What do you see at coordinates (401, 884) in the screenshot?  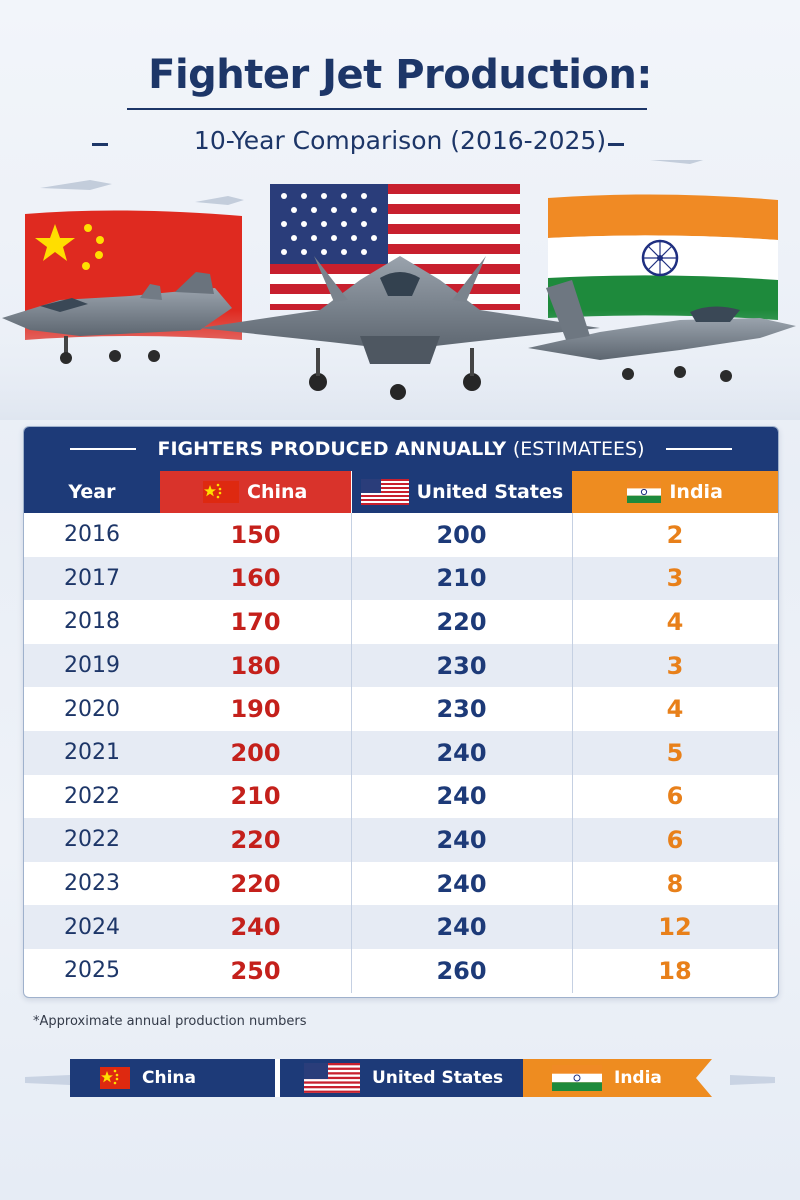 I see `table-row: 2023 220 240 8` at bounding box center [401, 884].